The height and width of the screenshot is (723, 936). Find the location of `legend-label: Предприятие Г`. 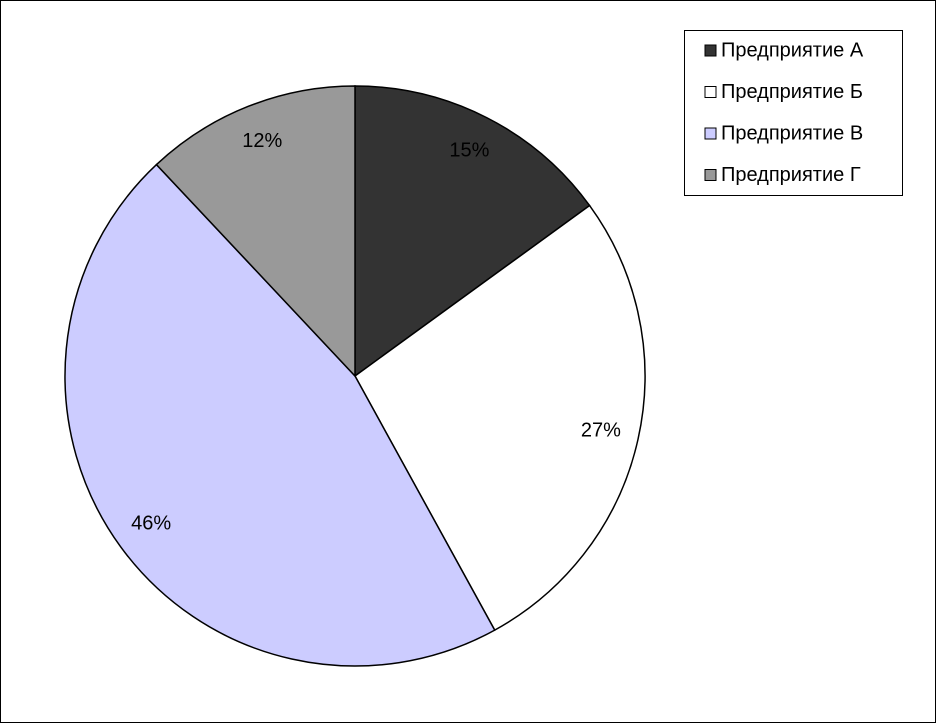

legend-label: Предприятие Г is located at coordinates (791, 175).